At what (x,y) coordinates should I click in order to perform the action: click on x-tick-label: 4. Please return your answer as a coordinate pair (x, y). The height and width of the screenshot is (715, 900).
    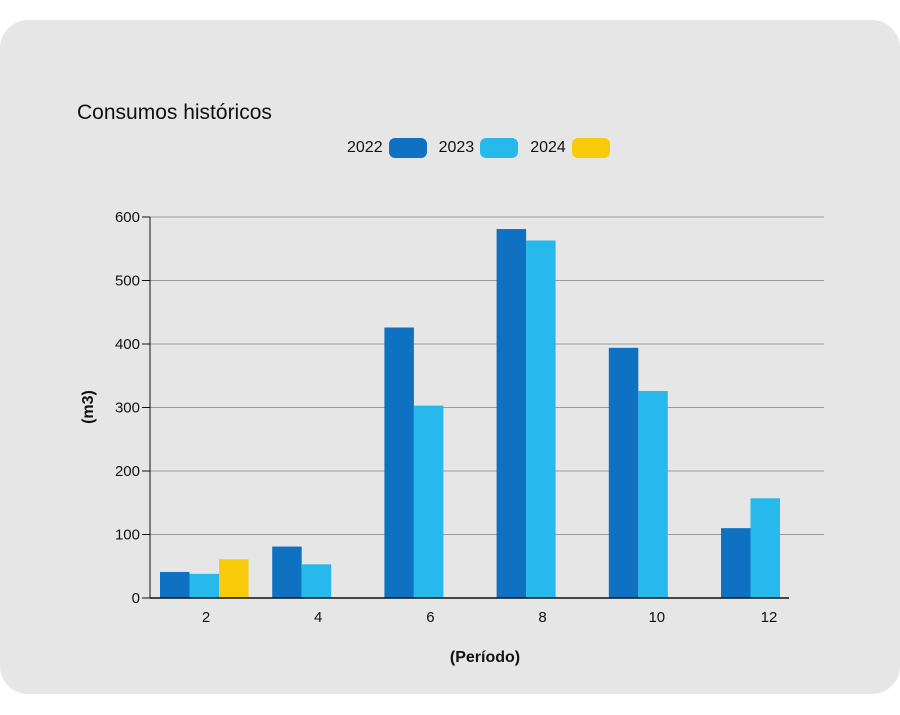
    Looking at the image, I should click on (318, 617).